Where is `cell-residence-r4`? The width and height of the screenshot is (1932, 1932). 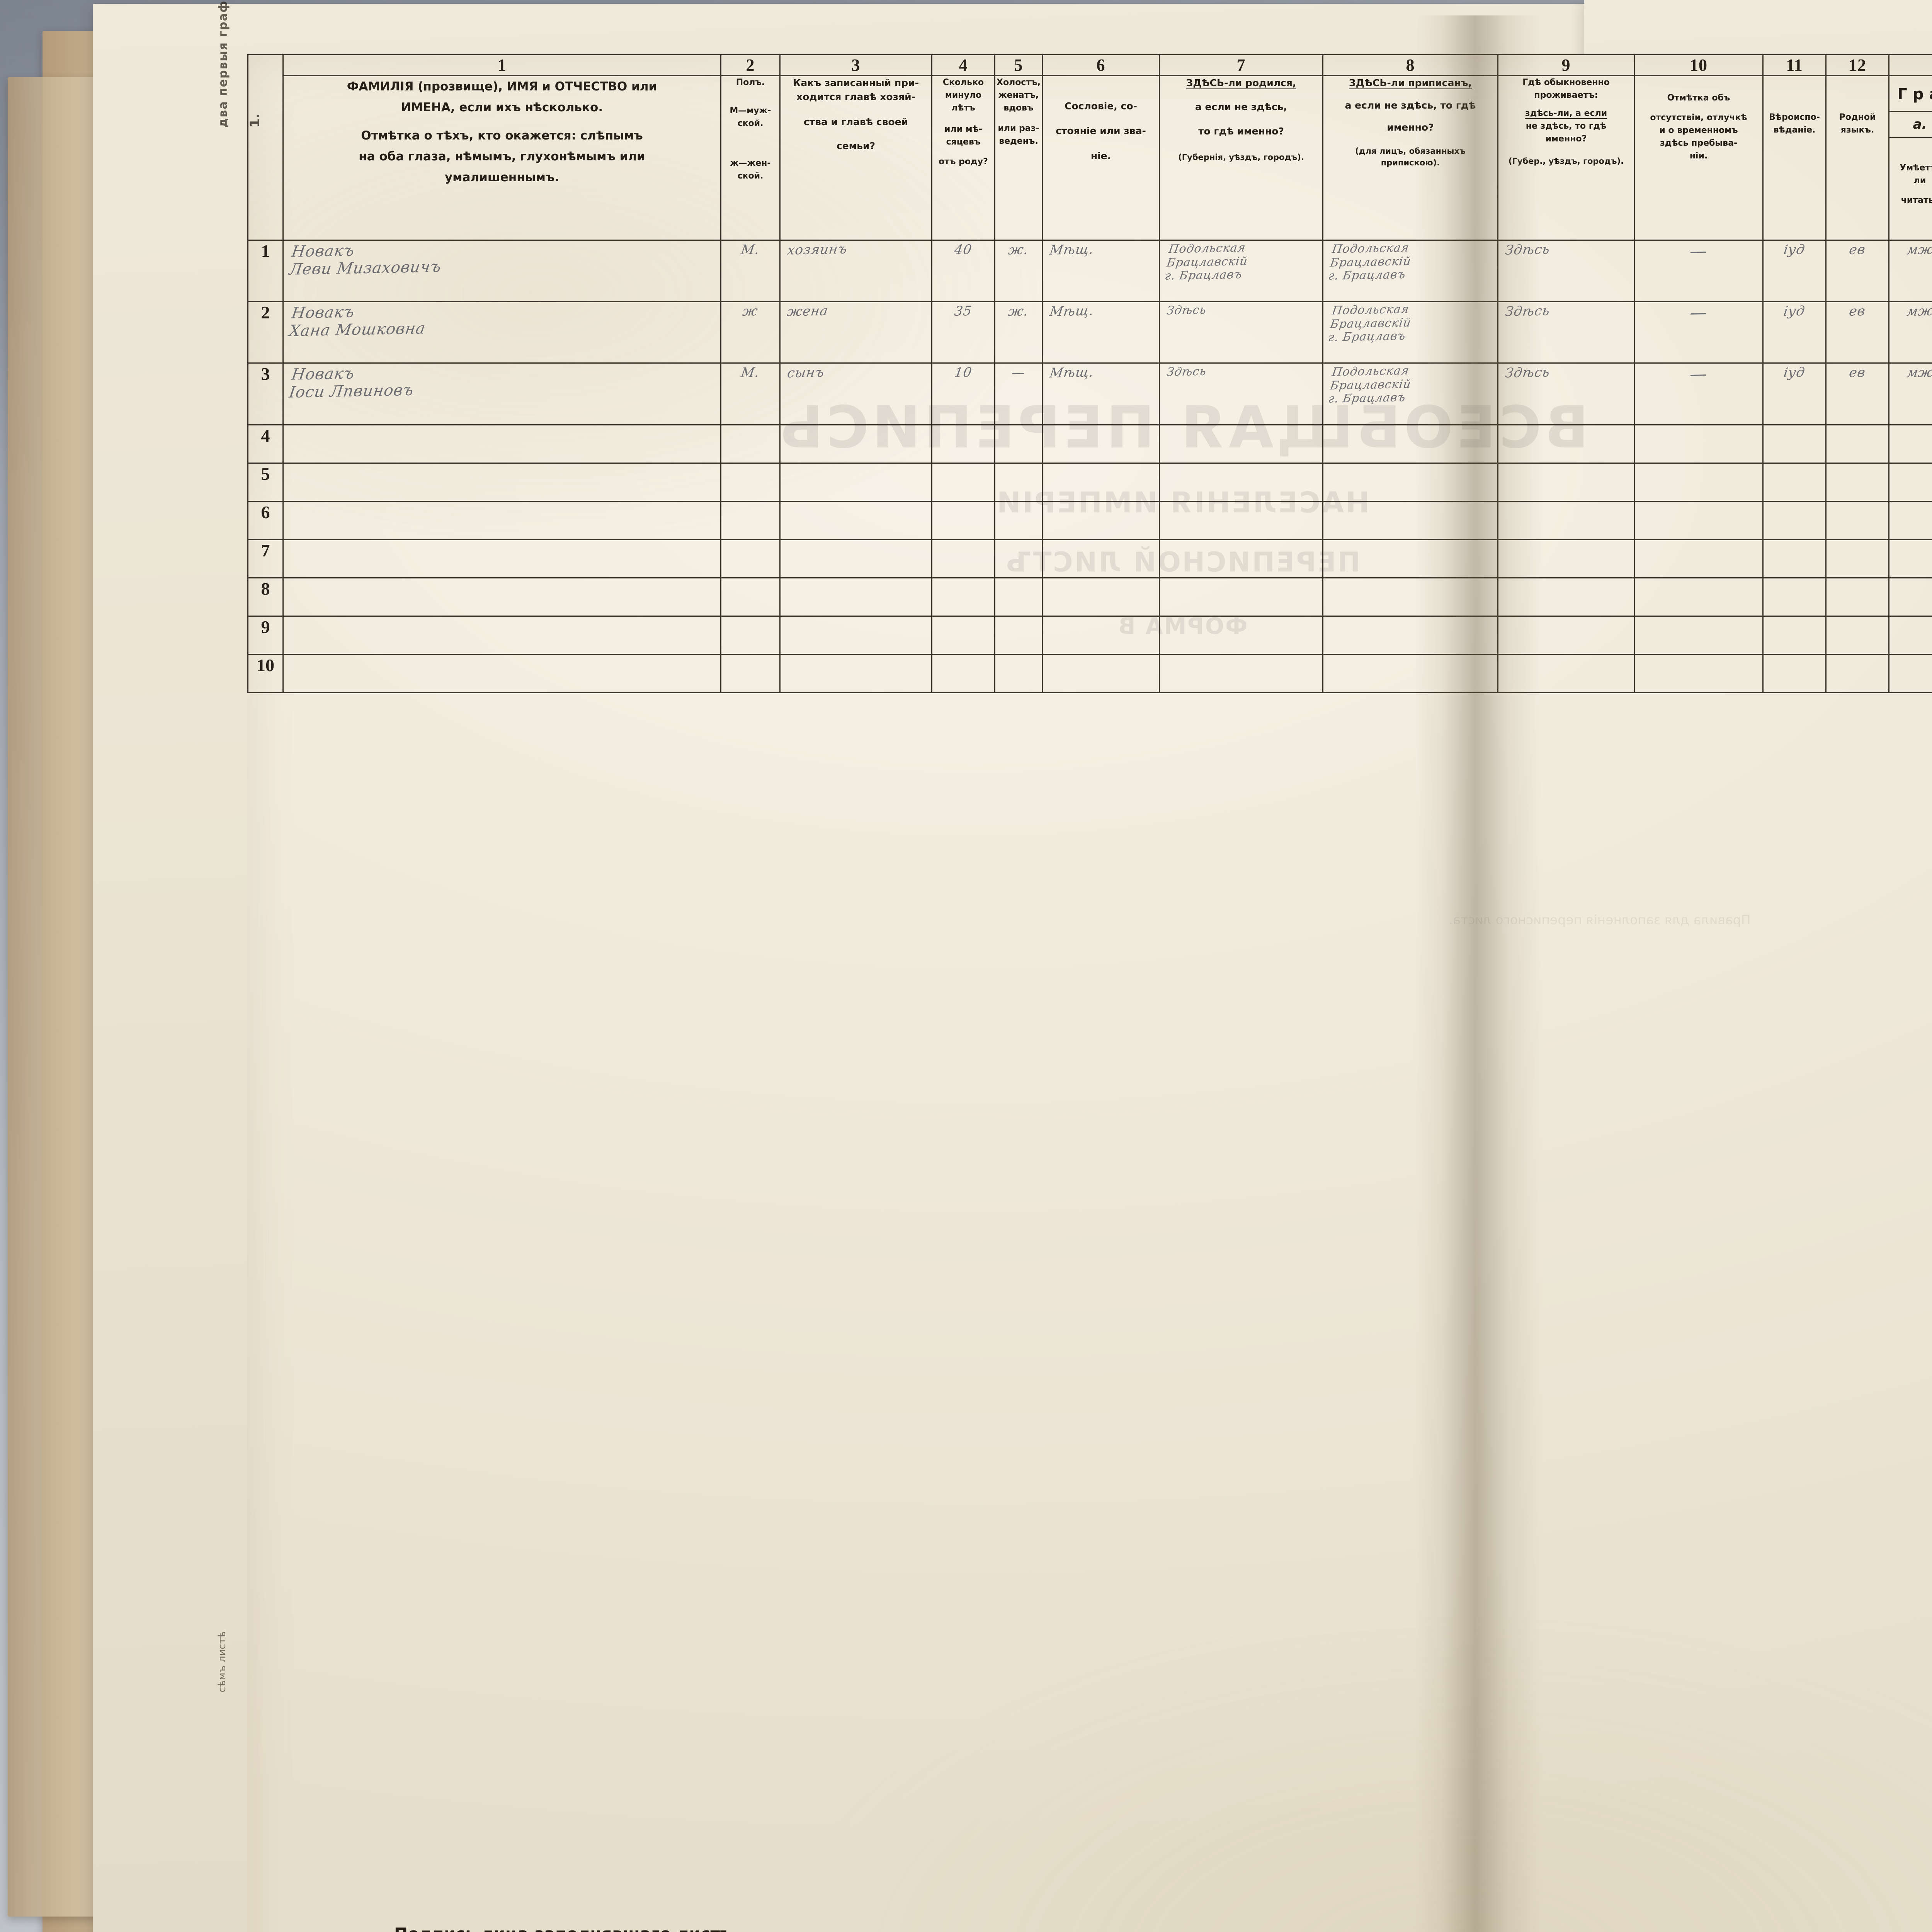
cell-residence-r4 is located at coordinates (1566, 444).